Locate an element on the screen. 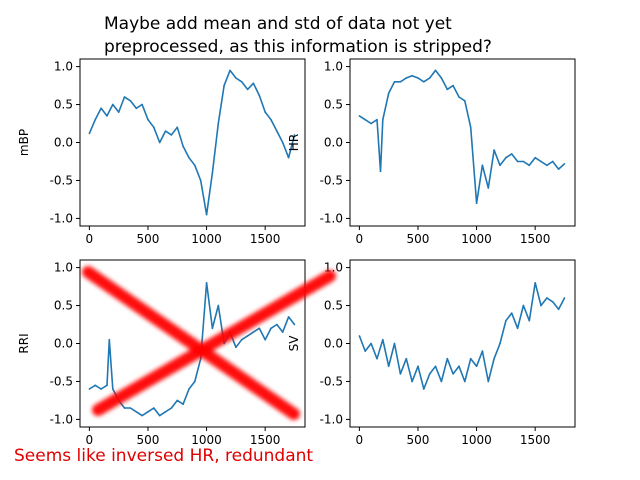  y-tick-label: 0.5 is located at coordinates (333, 306).